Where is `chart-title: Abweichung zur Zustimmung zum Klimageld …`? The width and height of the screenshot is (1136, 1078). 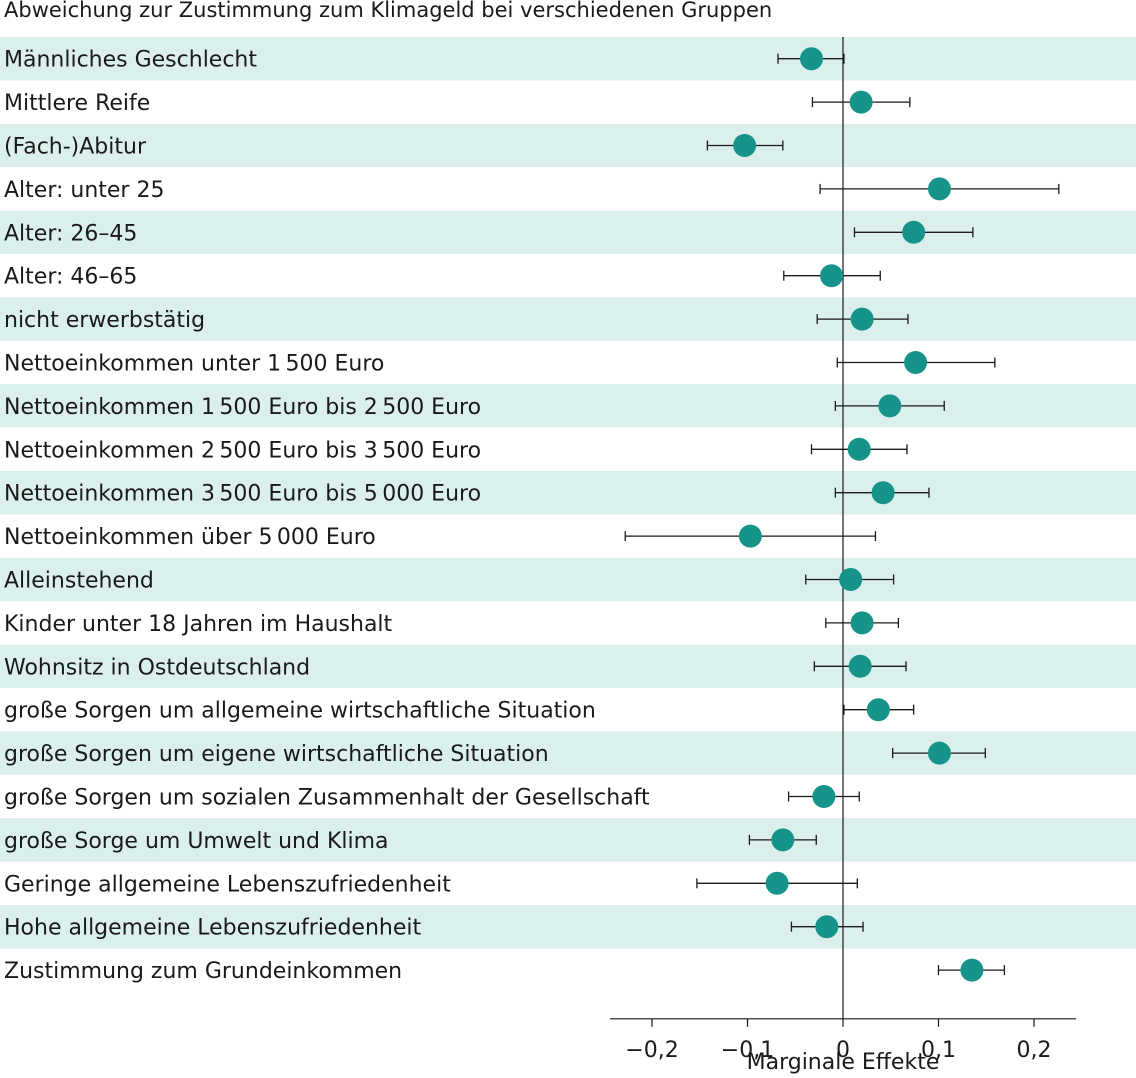 chart-title: Abweichung zur Zustimmung zum Klimageld … is located at coordinates (388, 11).